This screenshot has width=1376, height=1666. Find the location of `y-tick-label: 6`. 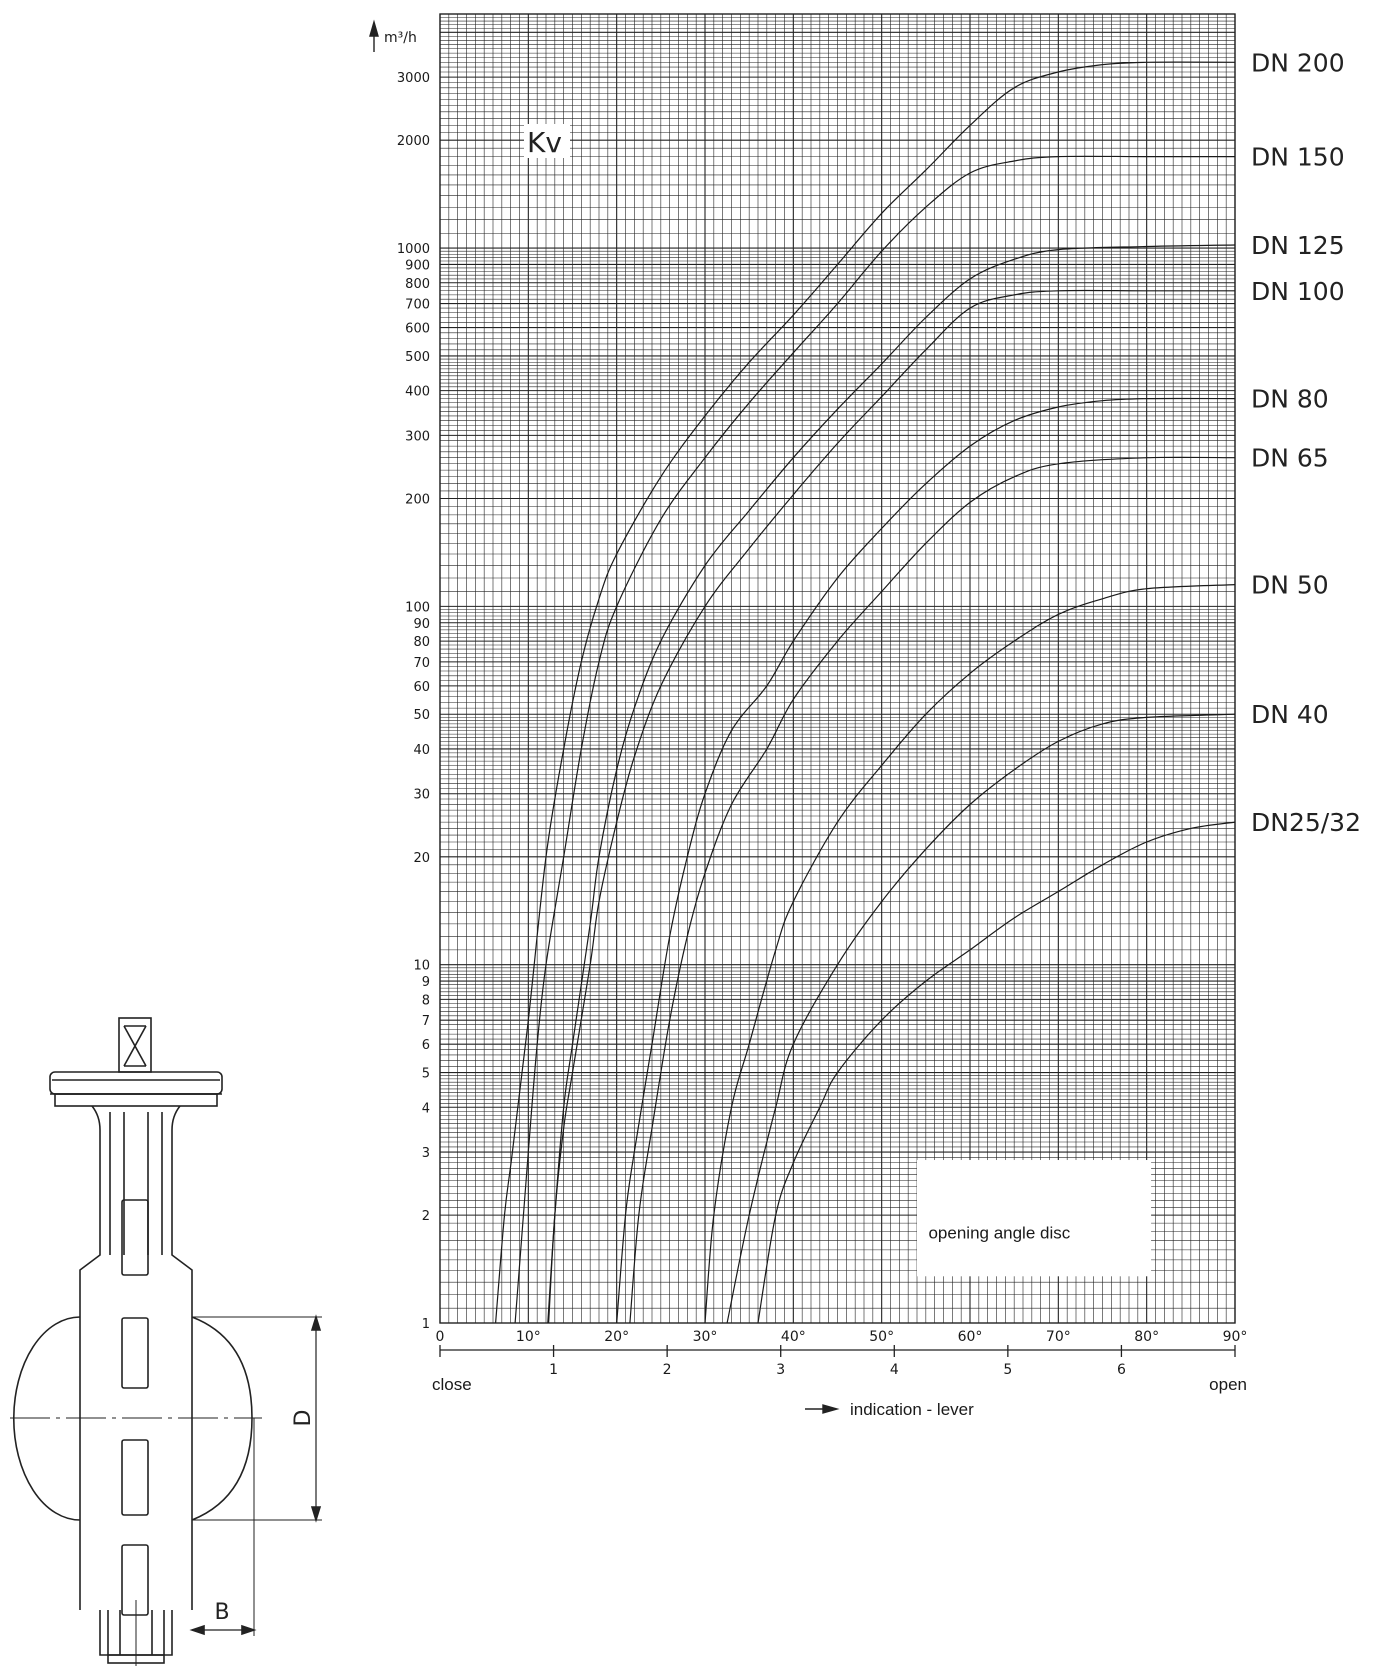

y-tick-label: 6 is located at coordinates (426, 1045).